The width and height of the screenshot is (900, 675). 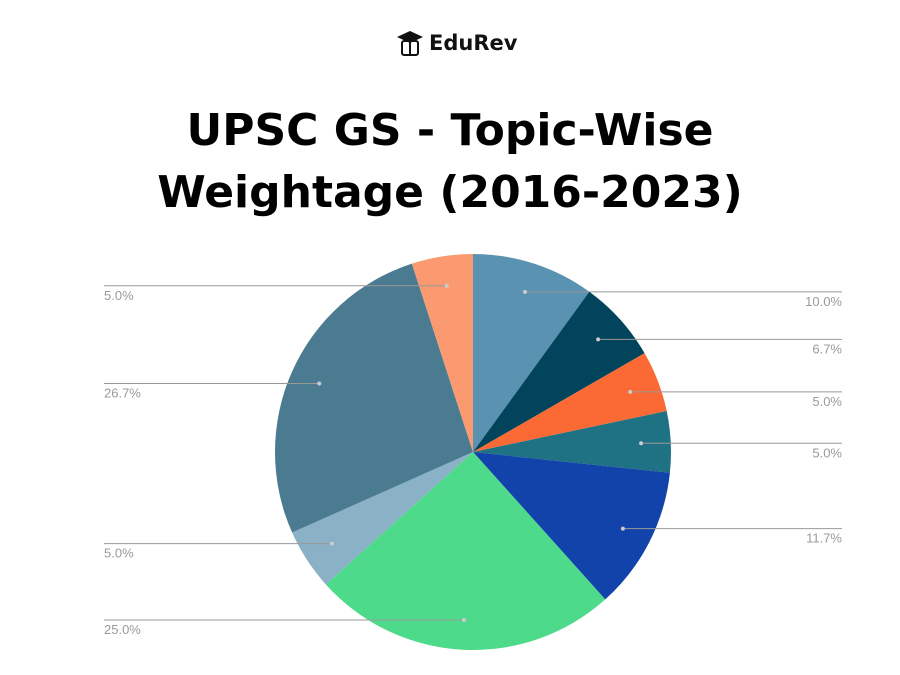 I want to click on value-label: 25.0%, so click(x=122, y=629).